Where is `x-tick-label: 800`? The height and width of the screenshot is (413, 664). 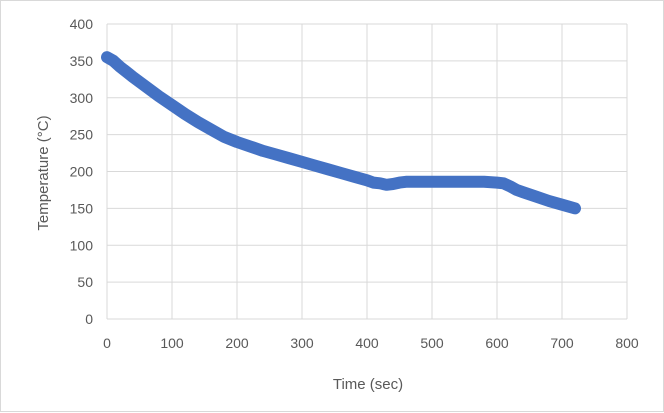
x-tick-label: 800 is located at coordinates (627, 343).